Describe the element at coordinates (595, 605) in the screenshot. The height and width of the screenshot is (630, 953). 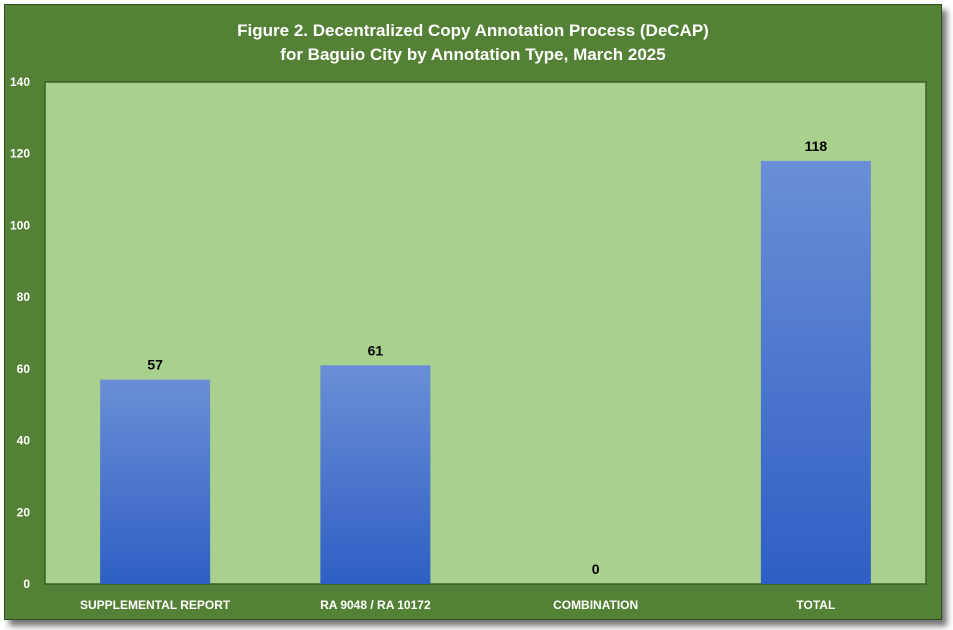
I see `x-tick-label: COMBINATION` at that location.